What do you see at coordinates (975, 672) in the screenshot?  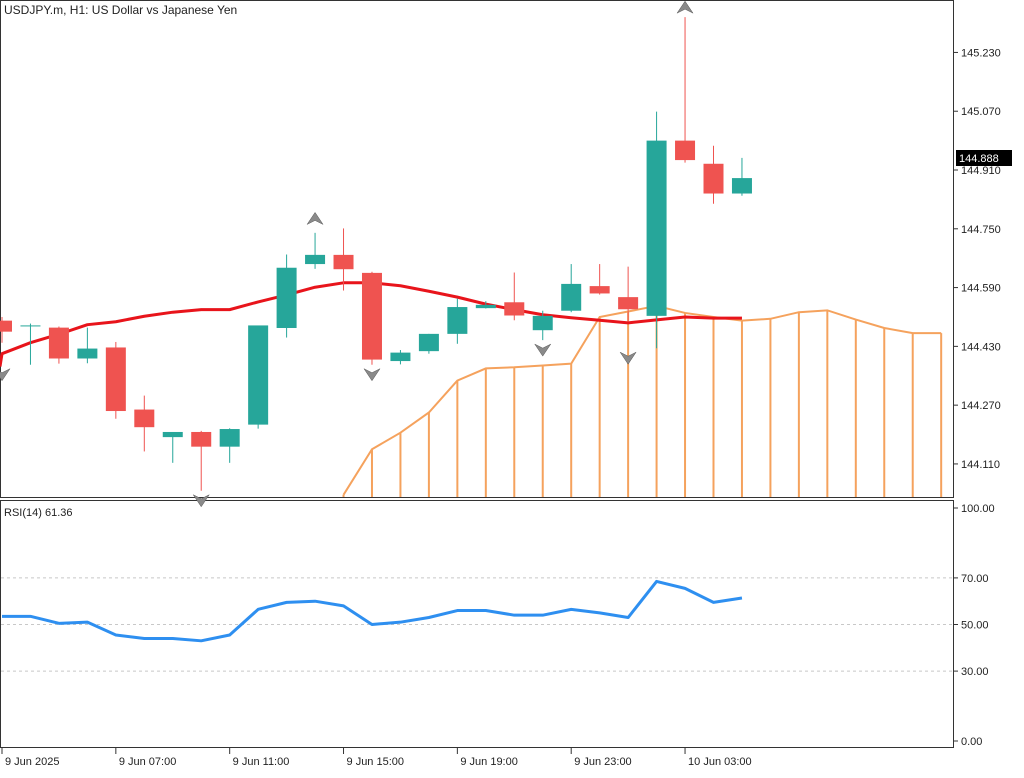 I see `rsi-tick-label: 30.00` at bounding box center [975, 672].